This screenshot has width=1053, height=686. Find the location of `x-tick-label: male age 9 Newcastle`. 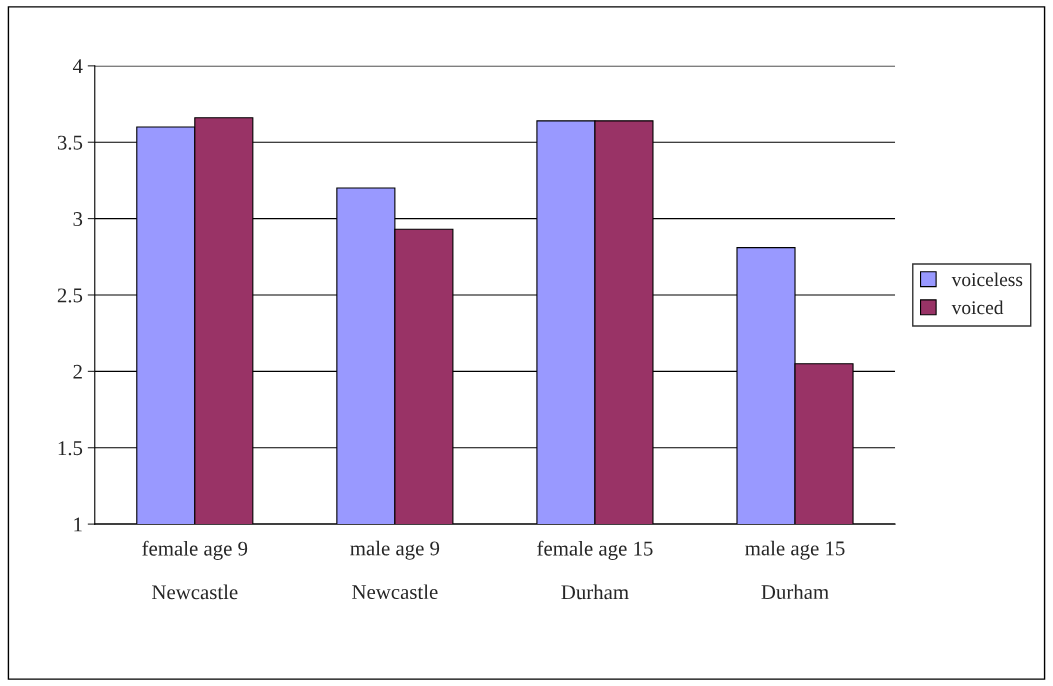

x-tick-label: male age 9 Newcastle is located at coordinates (395, 570).